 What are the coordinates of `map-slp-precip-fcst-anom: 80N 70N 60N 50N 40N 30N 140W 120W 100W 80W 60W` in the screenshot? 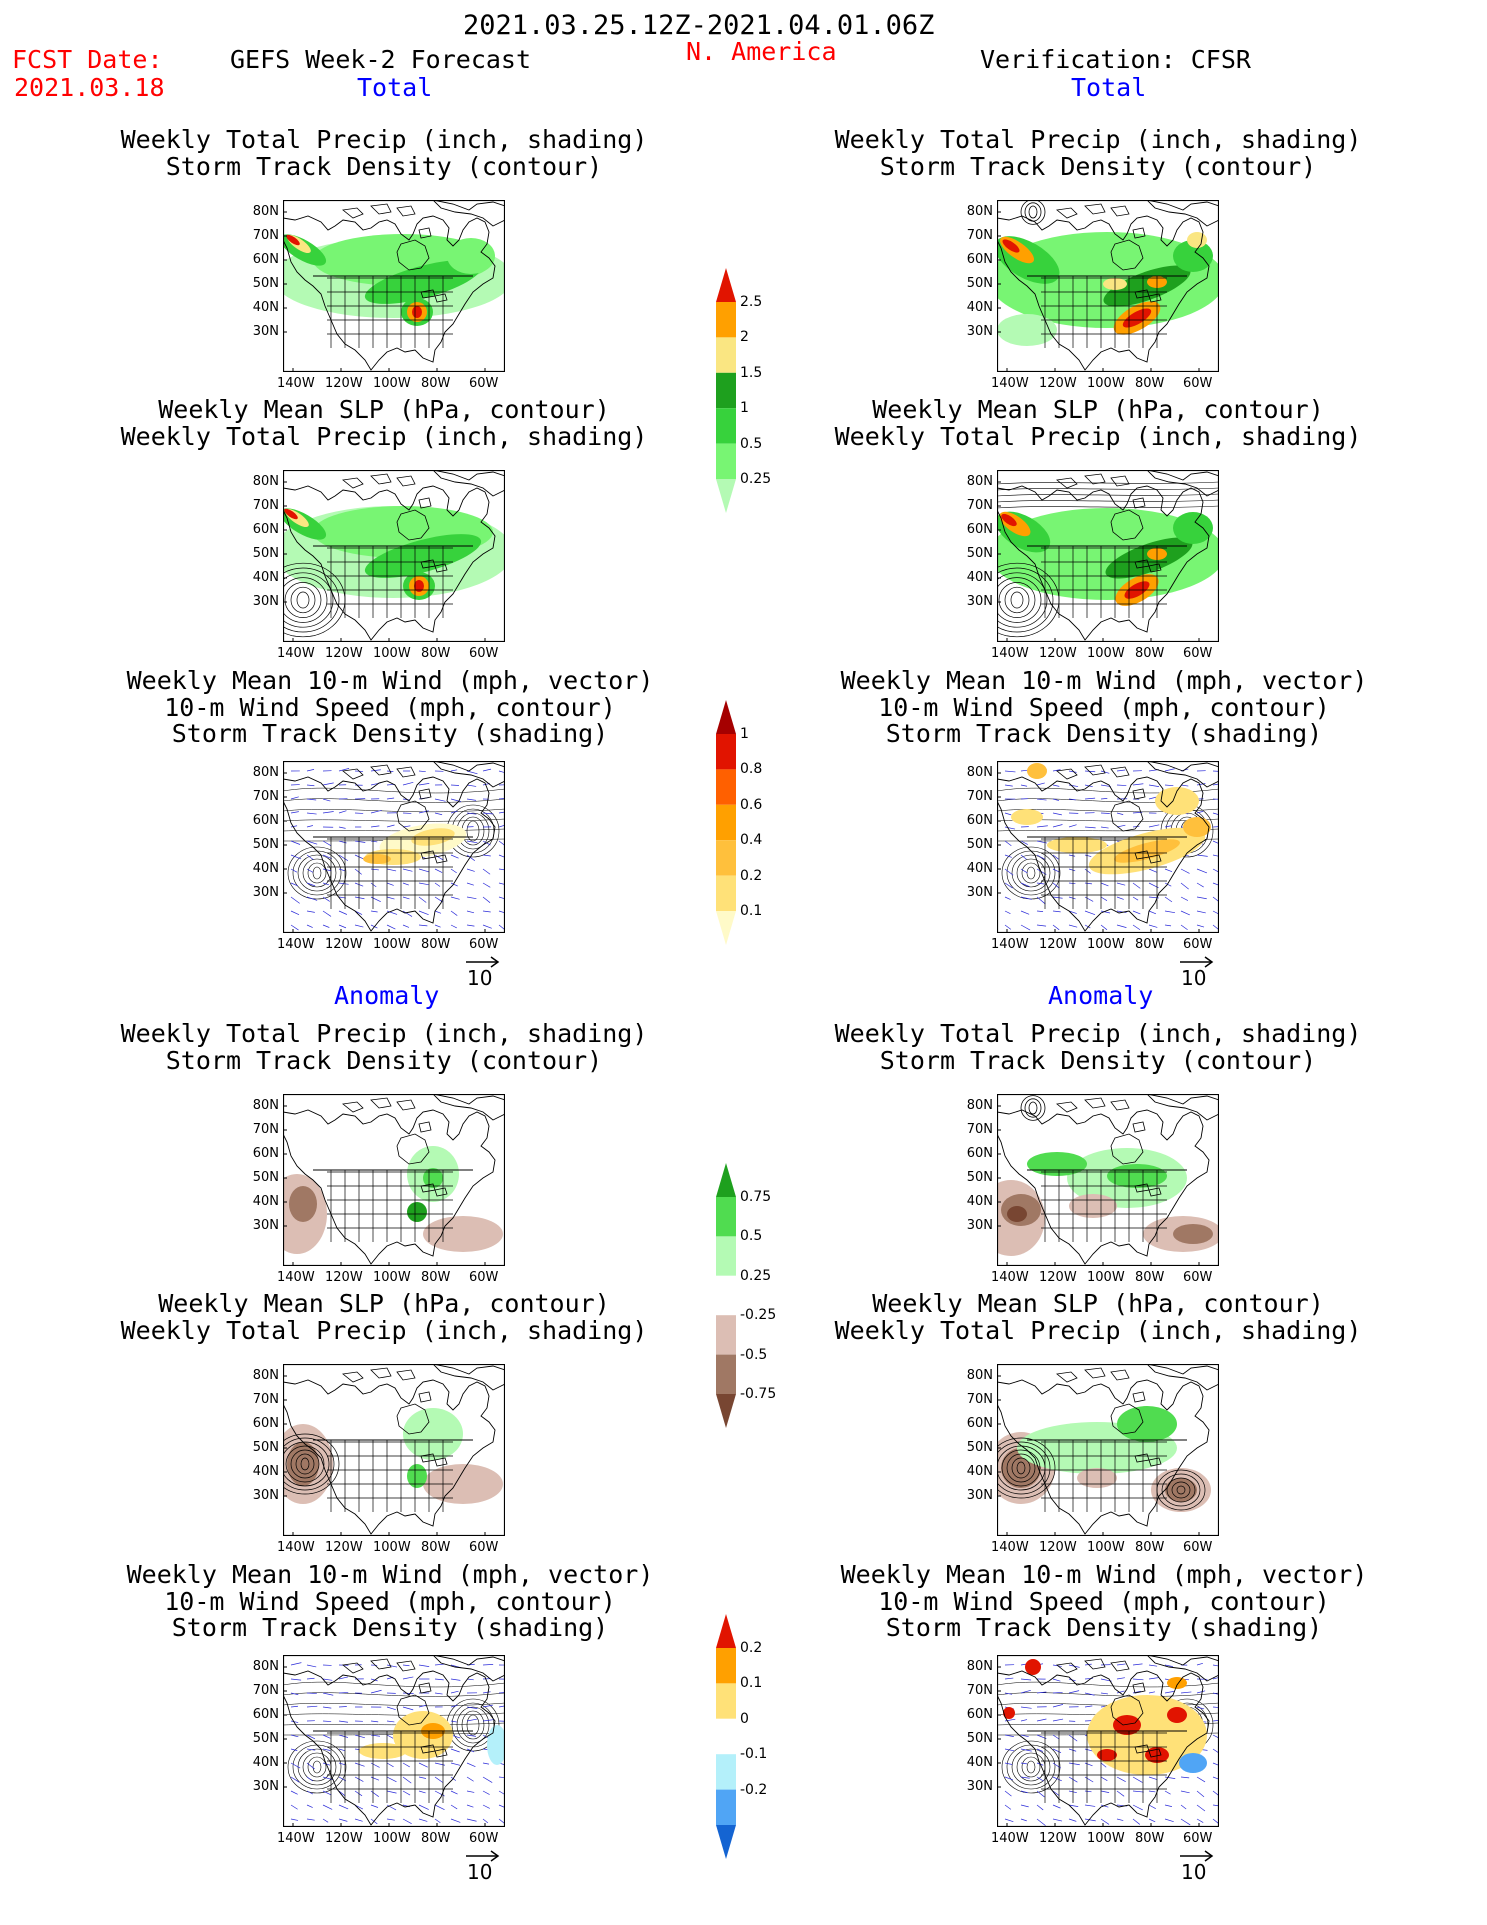 It's located at (379, 1459).